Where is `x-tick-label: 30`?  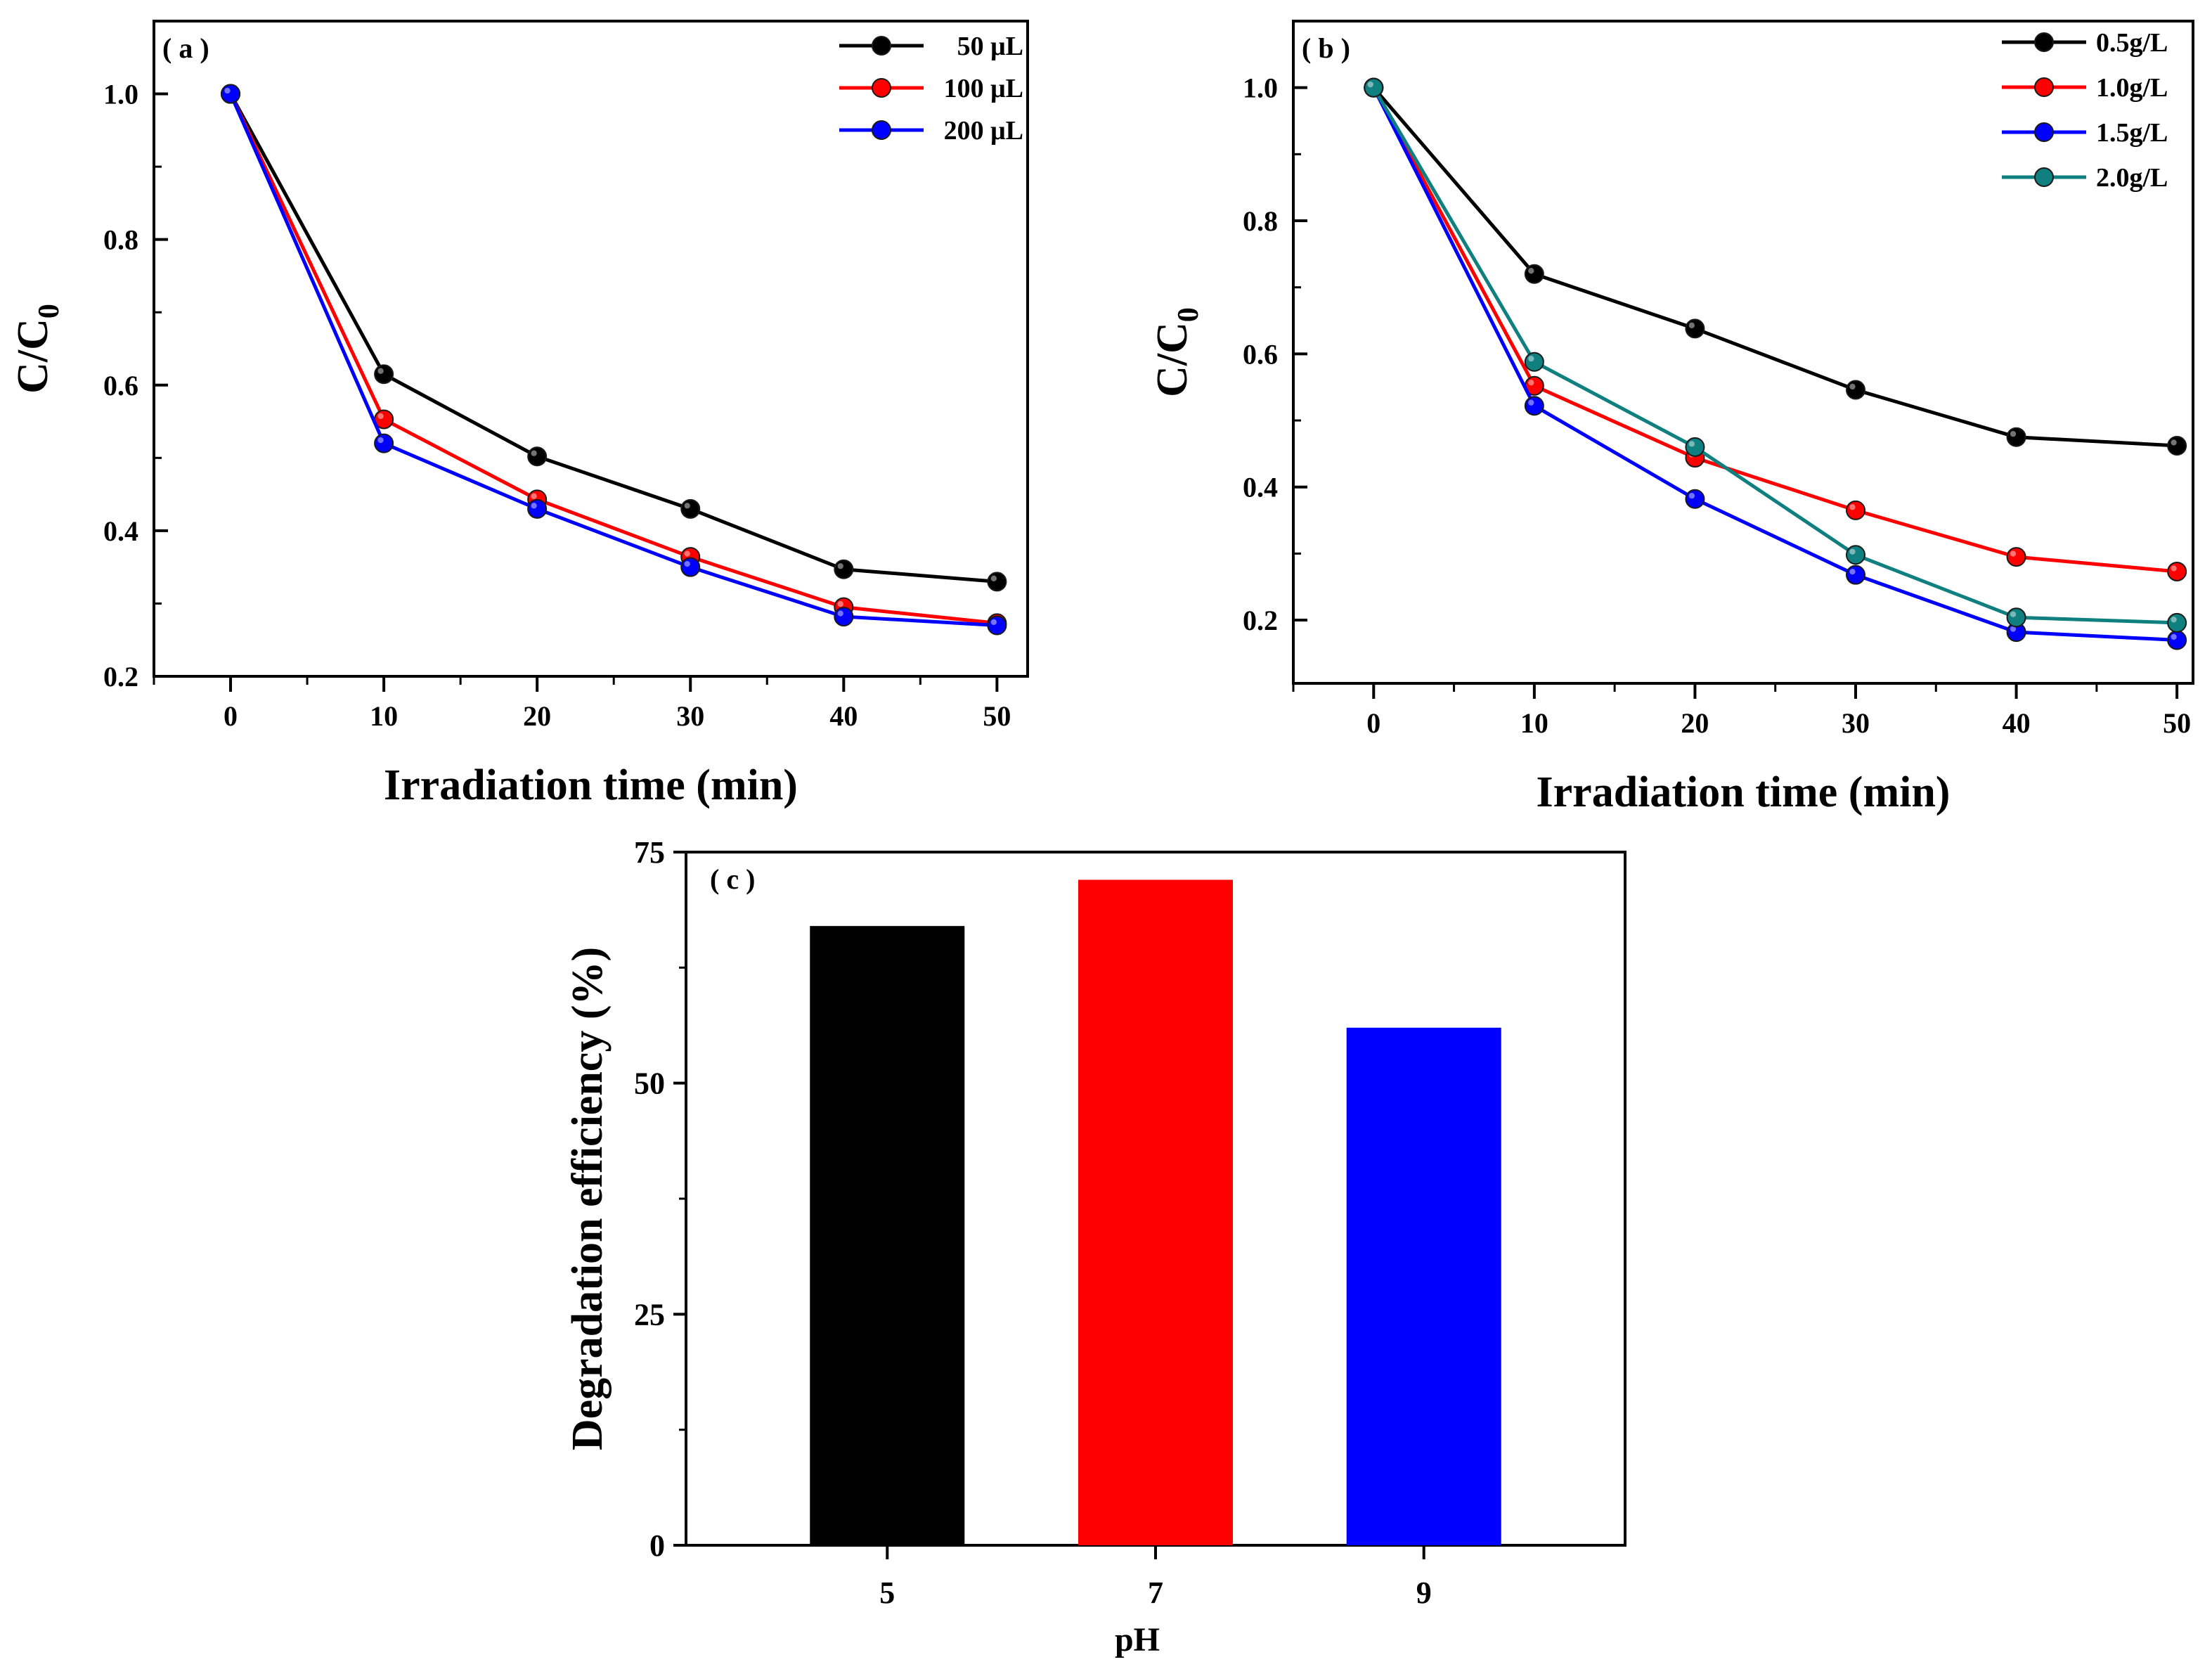 x-tick-label: 30 is located at coordinates (1856, 723).